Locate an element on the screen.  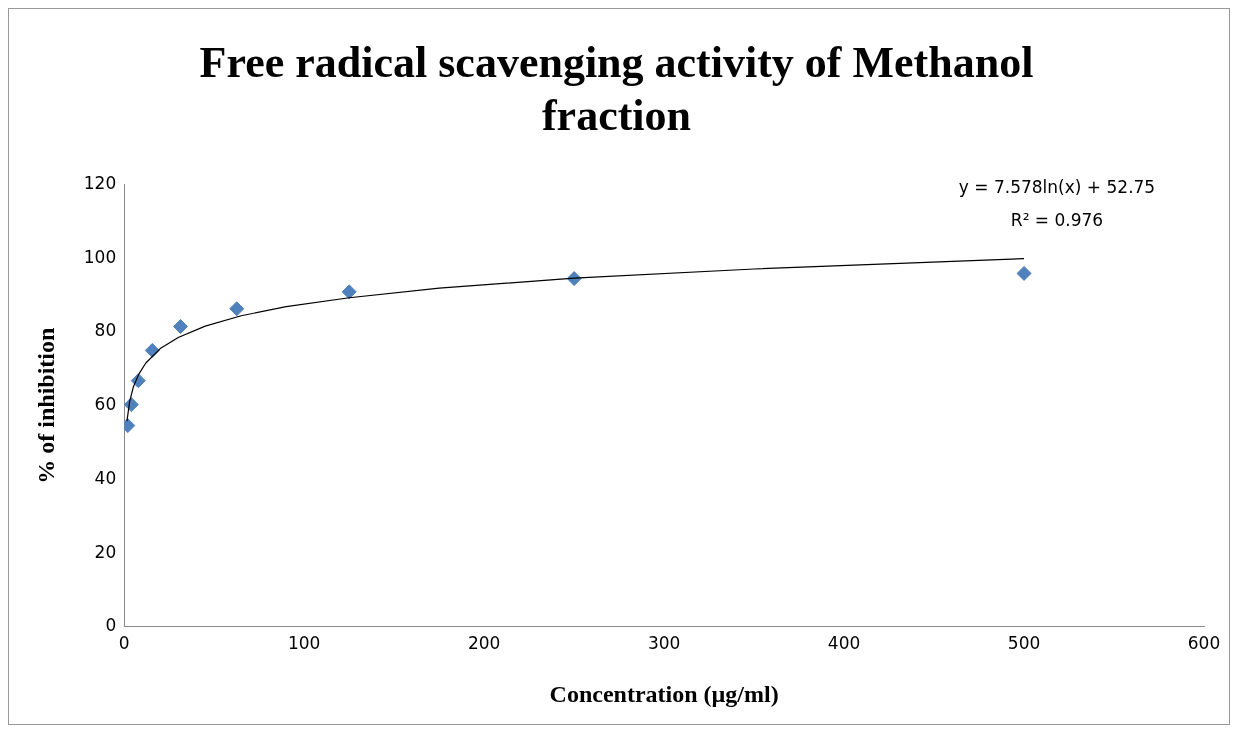
y-tick-label: 120 is located at coordinates (100, 183).